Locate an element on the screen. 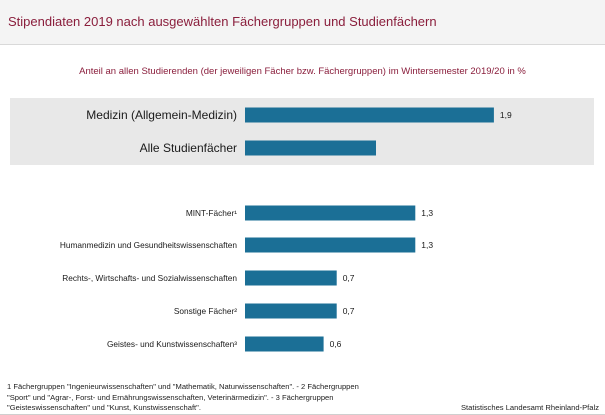  source-credit: Statistisches Landesamt Rheinland-Pfalz is located at coordinates (529, 407).